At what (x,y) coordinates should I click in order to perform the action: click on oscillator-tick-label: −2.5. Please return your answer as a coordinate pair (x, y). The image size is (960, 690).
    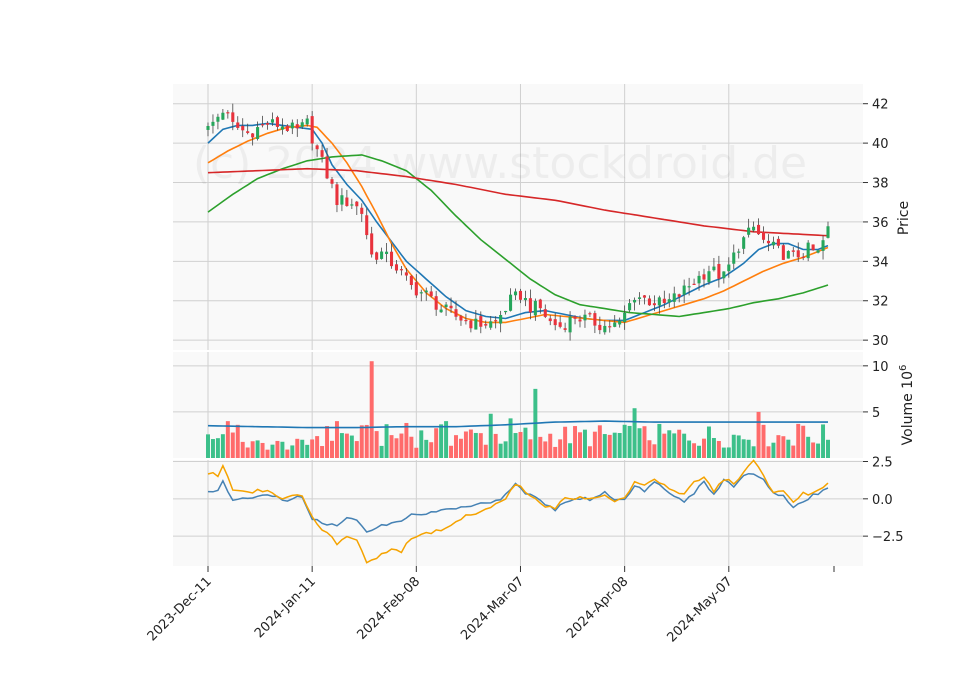
    Looking at the image, I should click on (888, 537).